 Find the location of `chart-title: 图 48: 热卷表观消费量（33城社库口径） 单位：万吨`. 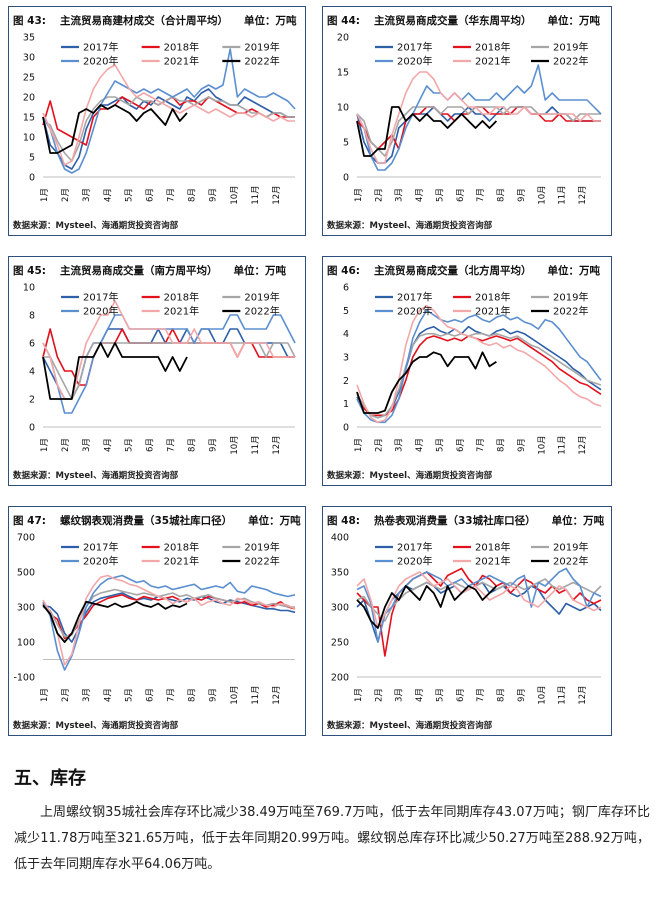

chart-title: 图 48: 热卷表观消费量（33城社库口径） 单位：万吨 is located at coordinates (465, 520).